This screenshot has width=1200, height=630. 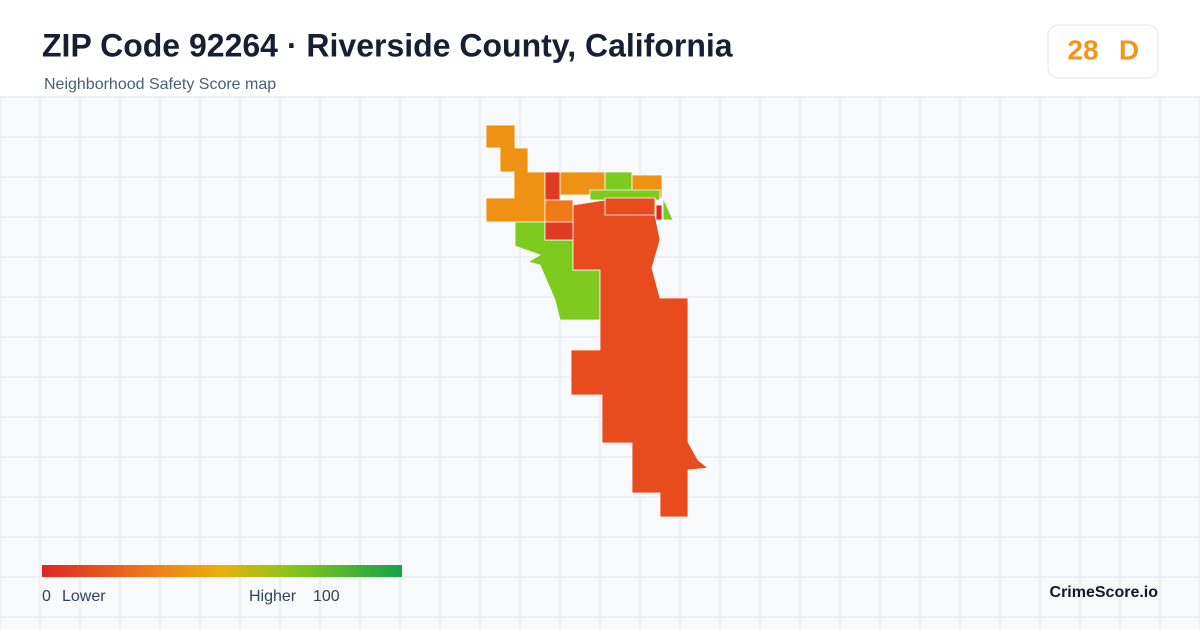 What do you see at coordinates (1104, 592) in the screenshot?
I see `brand: CrimeScore.io` at bounding box center [1104, 592].